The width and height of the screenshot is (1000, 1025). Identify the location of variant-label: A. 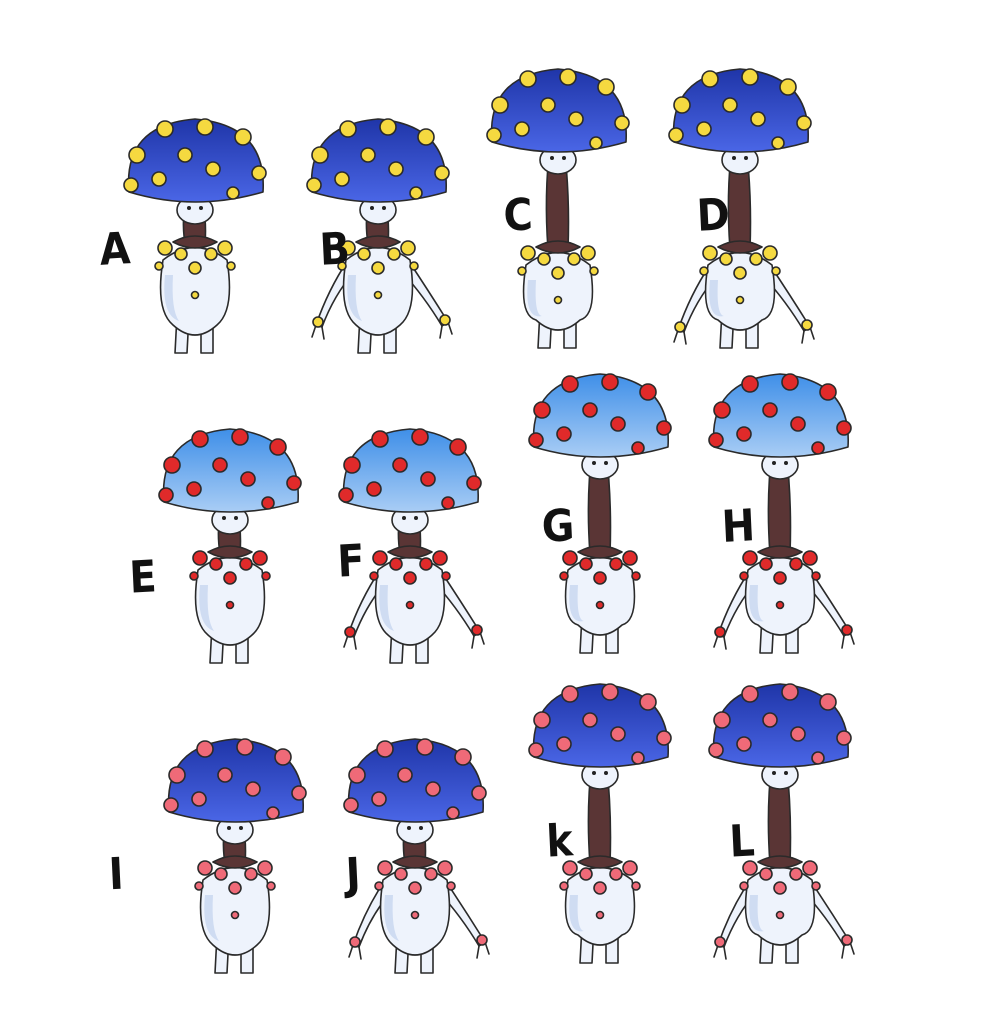
(115, 249).